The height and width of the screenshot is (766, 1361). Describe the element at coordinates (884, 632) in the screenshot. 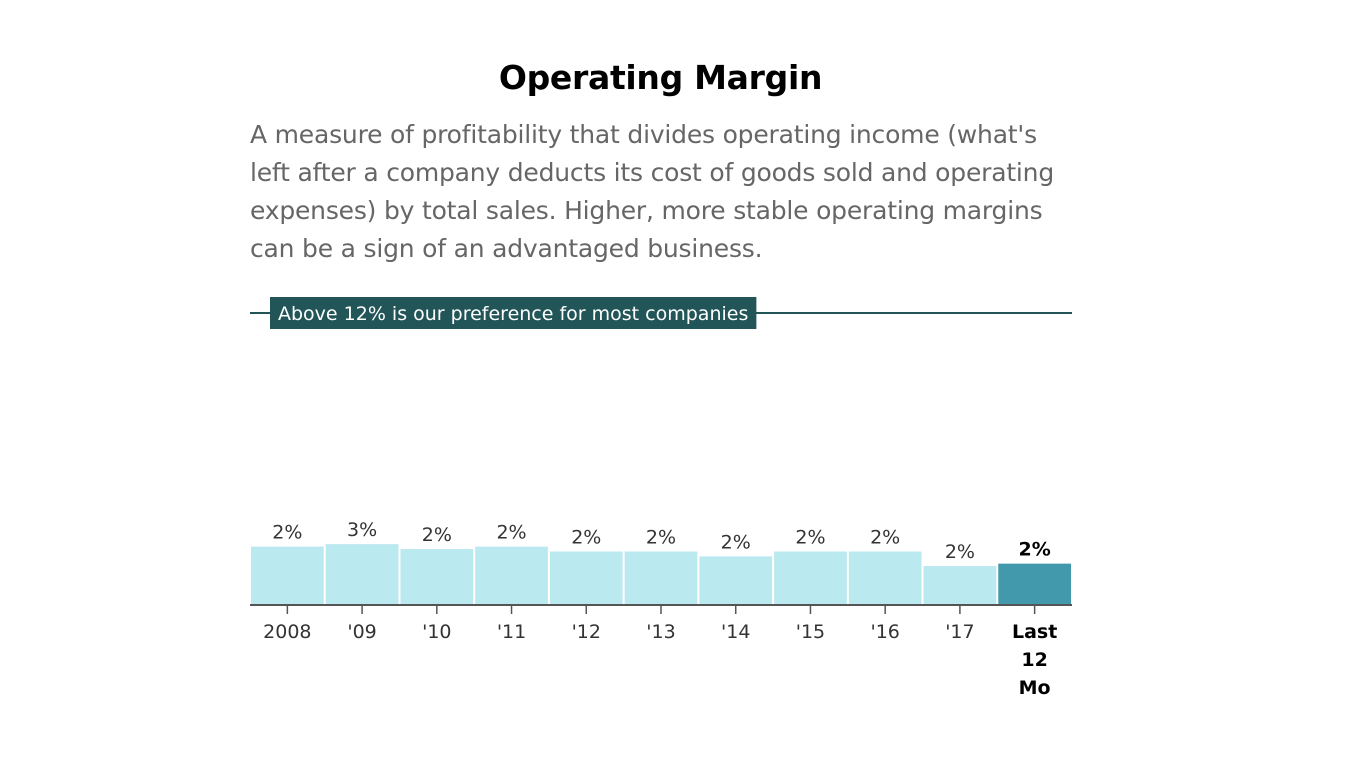

I see `x-tick-label: '16` at that location.